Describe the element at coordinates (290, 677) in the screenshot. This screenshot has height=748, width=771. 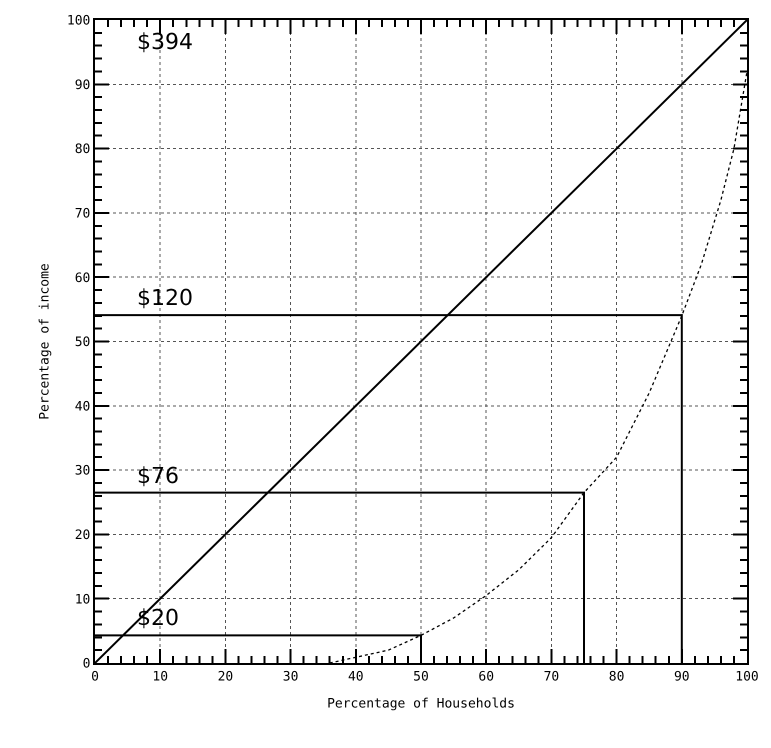
I see `x-tick-label: 30` at that location.